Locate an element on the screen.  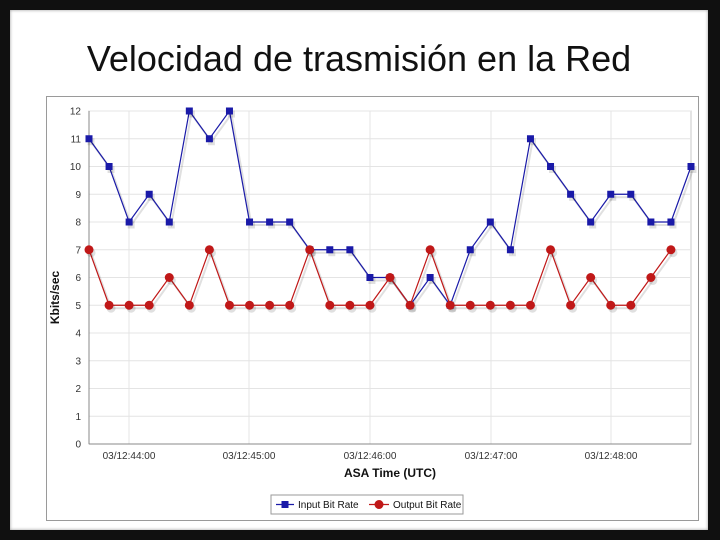
x-axis-label: ASA Time (UTC) is located at coordinates (390, 473).